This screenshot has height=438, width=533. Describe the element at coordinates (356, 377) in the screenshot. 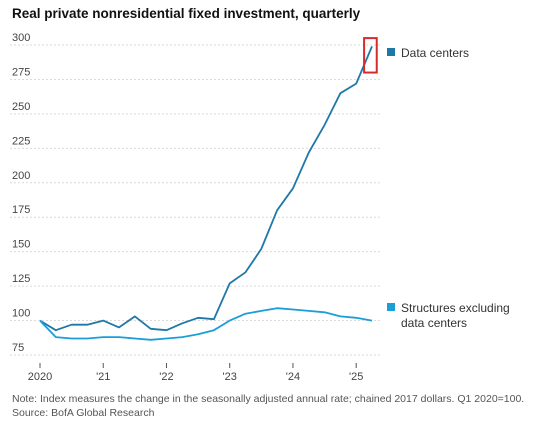

I see `x-tick-label: '25` at that location.